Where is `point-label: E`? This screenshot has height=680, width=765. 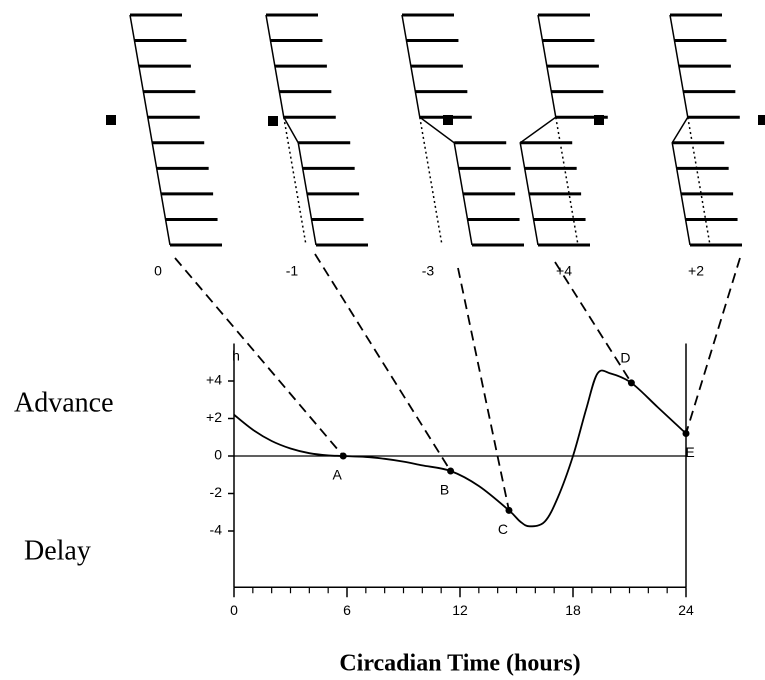
point-label: E is located at coordinates (689, 452).